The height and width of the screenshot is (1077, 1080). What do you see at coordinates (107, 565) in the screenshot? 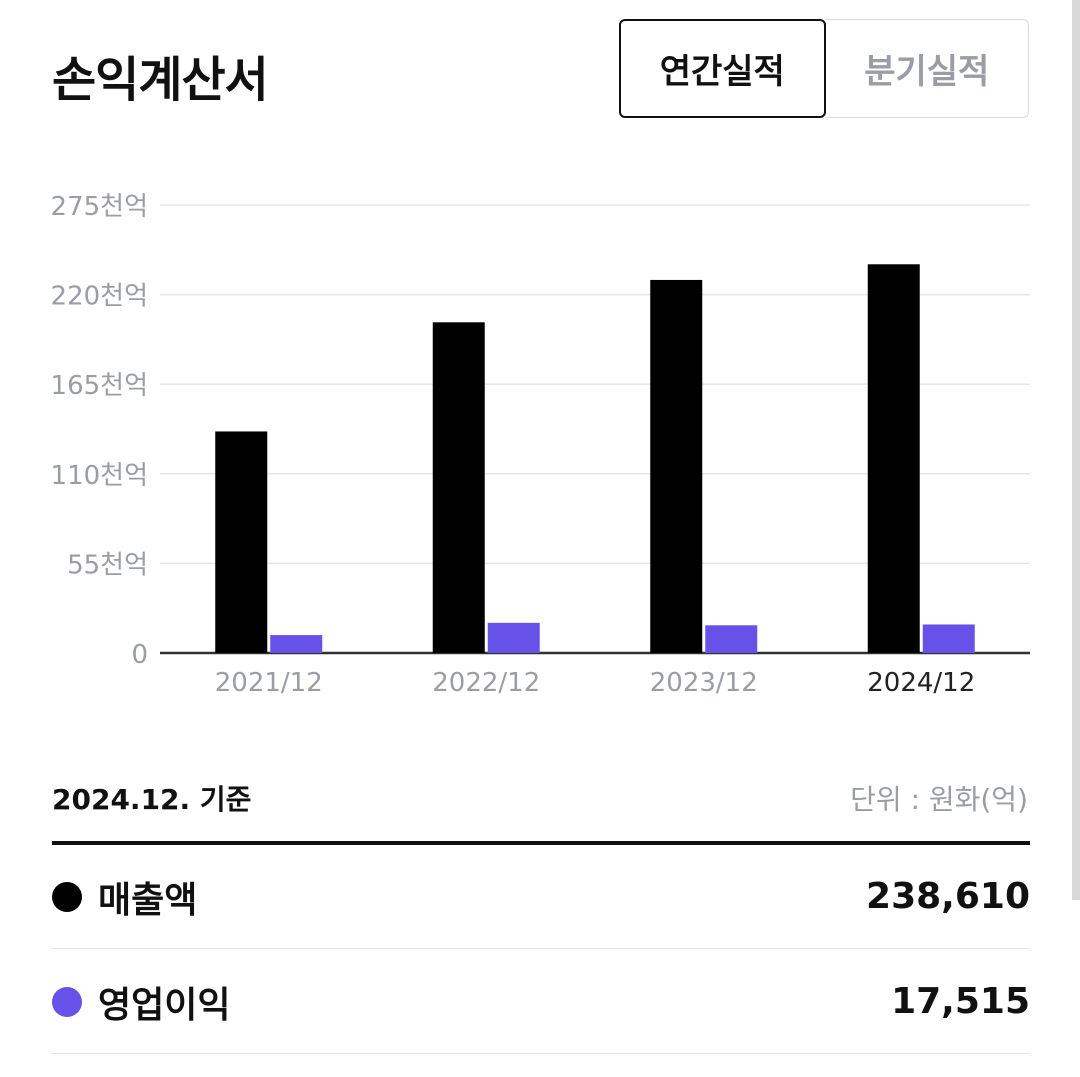
I see `y-tick-label: 55천억` at bounding box center [107, 565].